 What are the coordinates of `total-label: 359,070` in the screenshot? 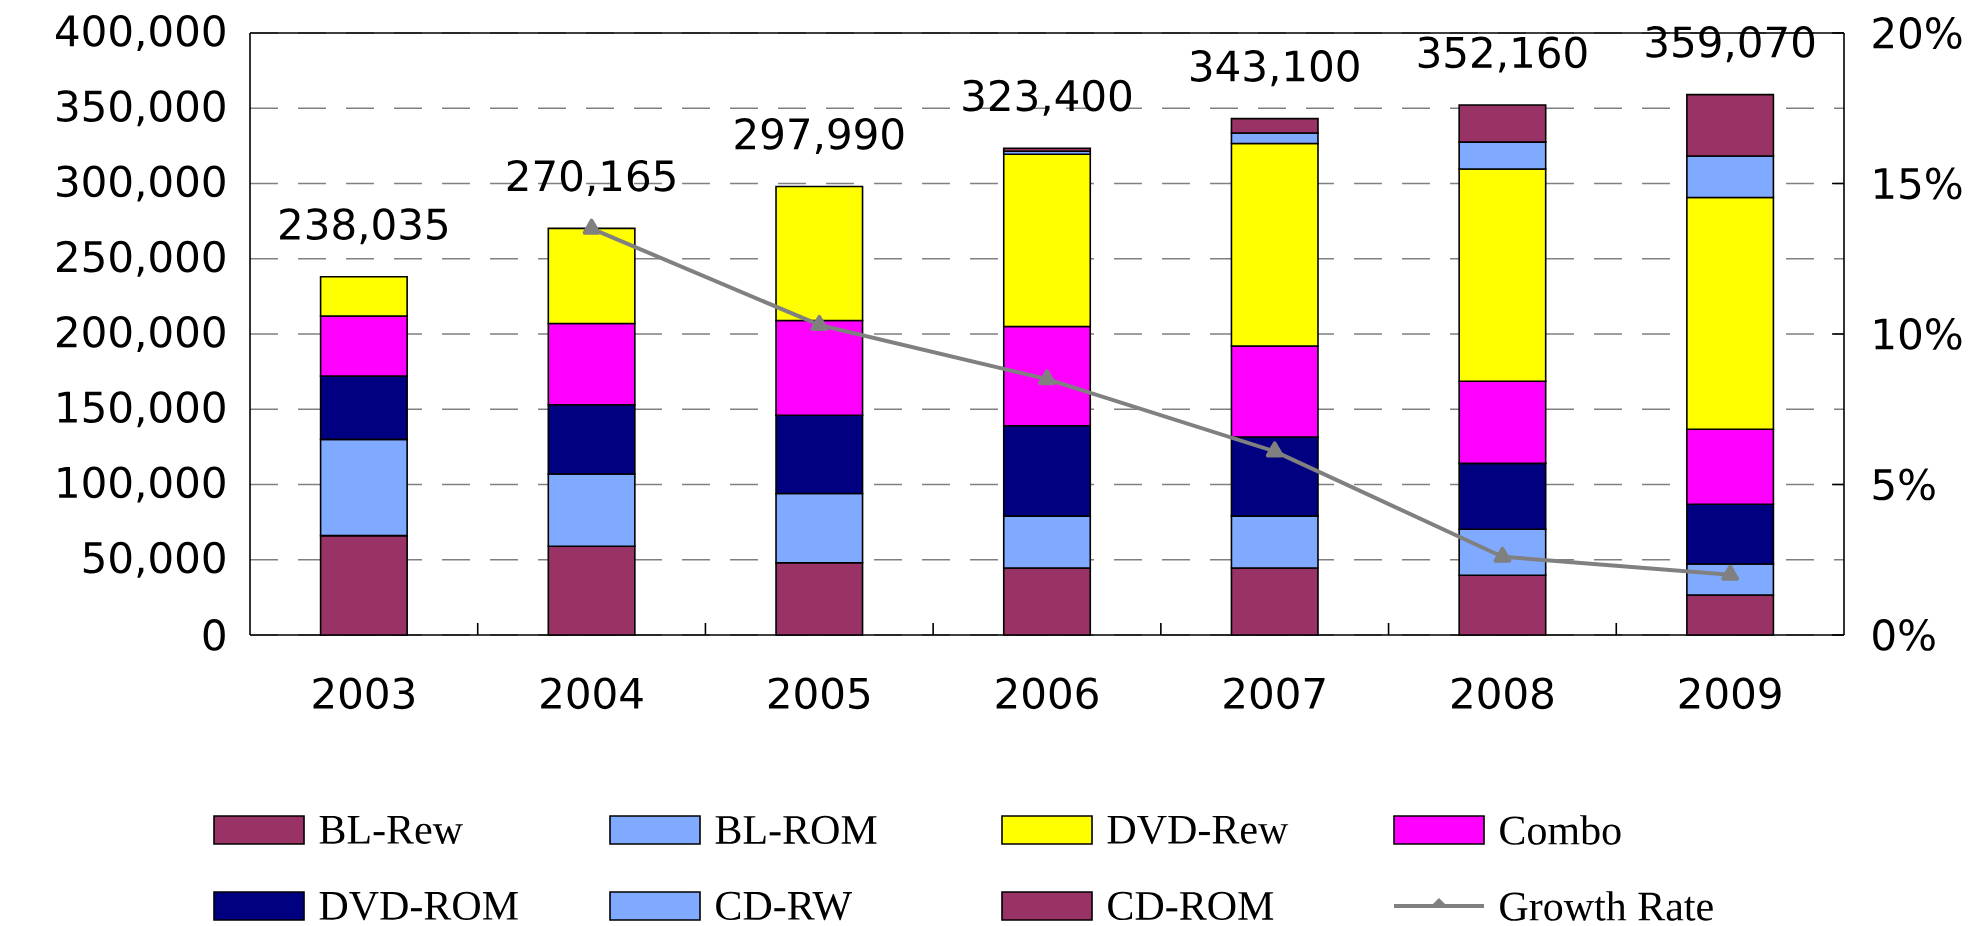 It's located at (1730, 44).